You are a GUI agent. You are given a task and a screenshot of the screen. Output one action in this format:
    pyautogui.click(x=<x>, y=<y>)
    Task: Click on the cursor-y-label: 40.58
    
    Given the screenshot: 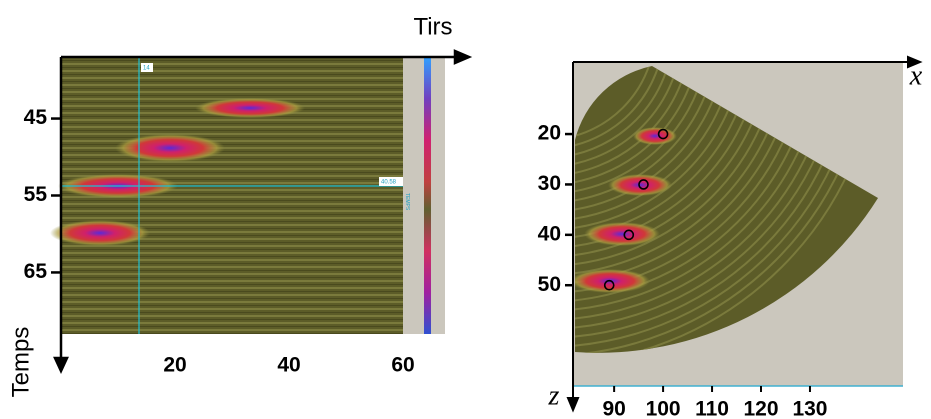 What is the action you would take?
    pyautogui.click(x=389, y=183)
    